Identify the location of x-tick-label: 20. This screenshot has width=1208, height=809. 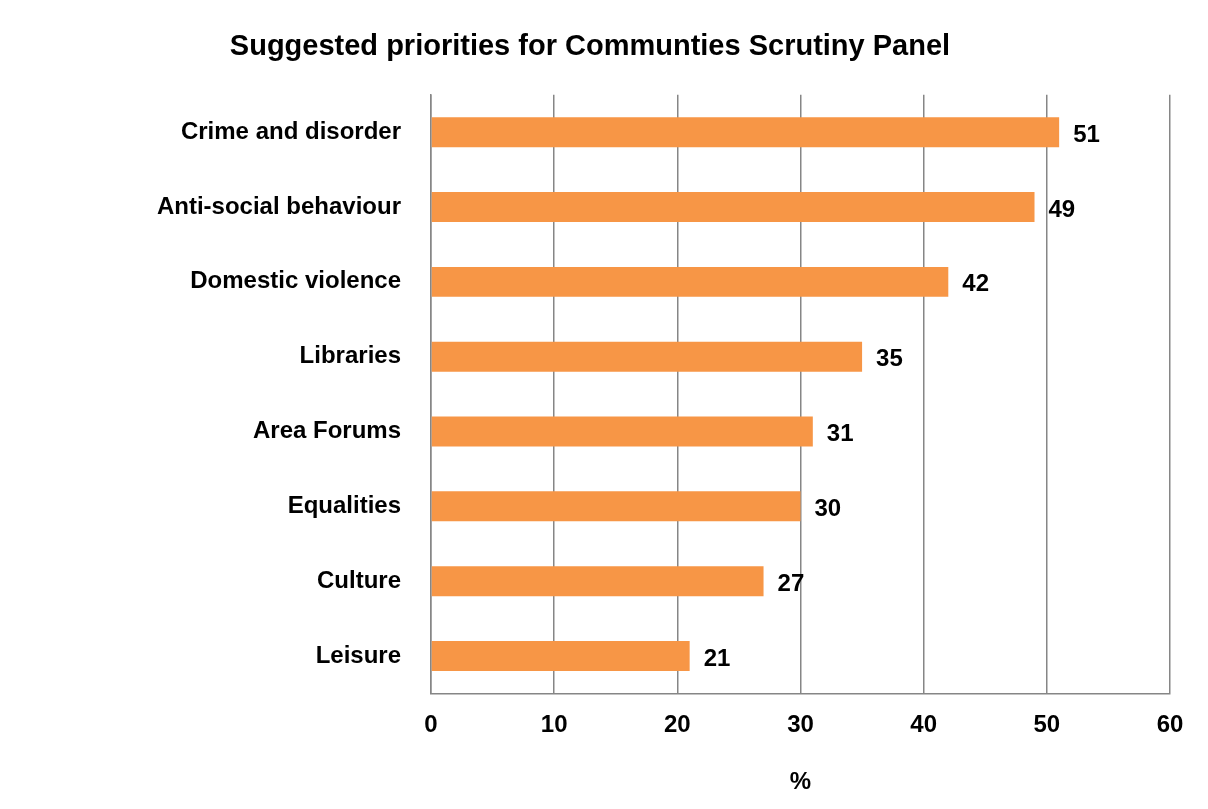
(677, 724).